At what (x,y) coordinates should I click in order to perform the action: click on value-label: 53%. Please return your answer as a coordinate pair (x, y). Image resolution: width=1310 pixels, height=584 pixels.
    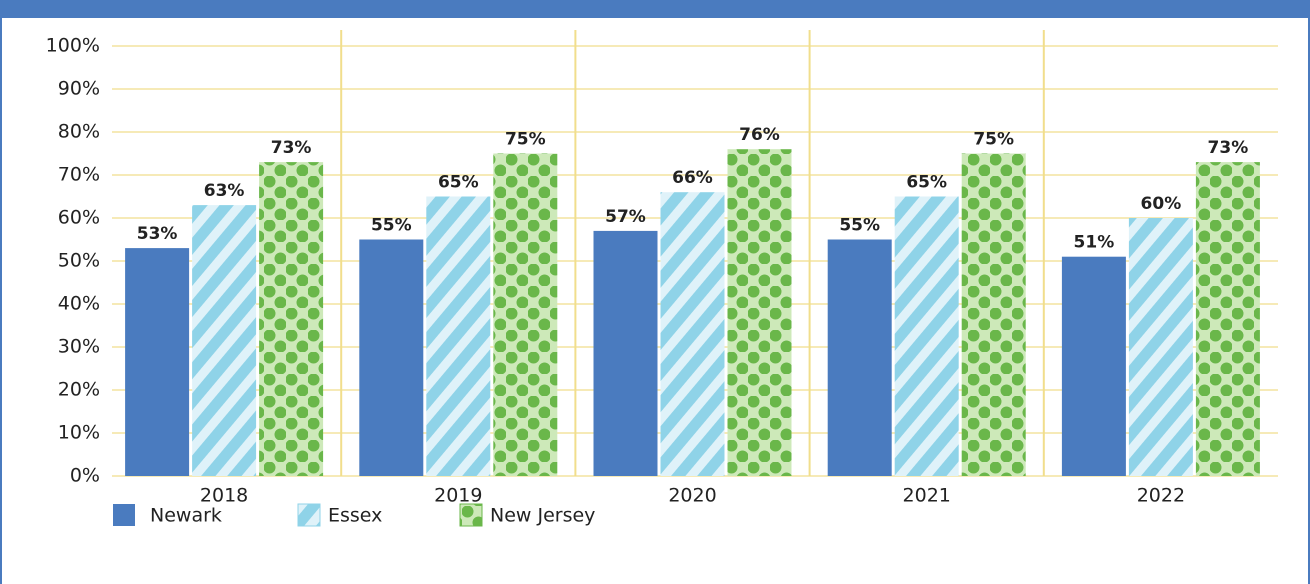
    Looking at the image, I should click on (157, 234).